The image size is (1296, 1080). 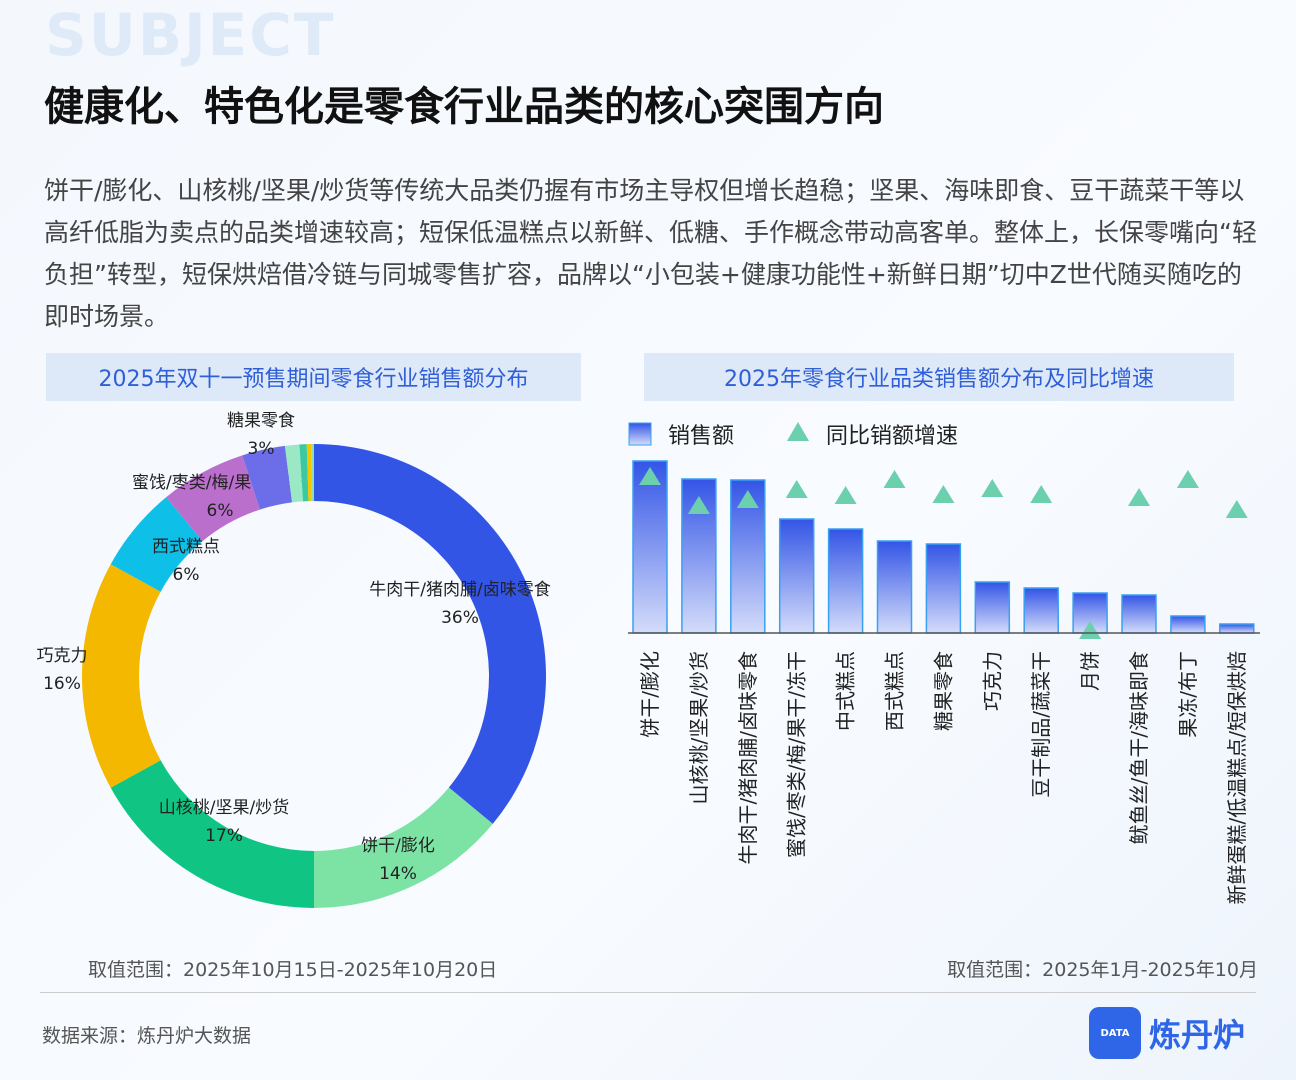 What do you see at coordinates (224, 808) in the screenshot?
I see `slice-label: 山核桃/坚果/炒货` at bounding box center [224, 808].